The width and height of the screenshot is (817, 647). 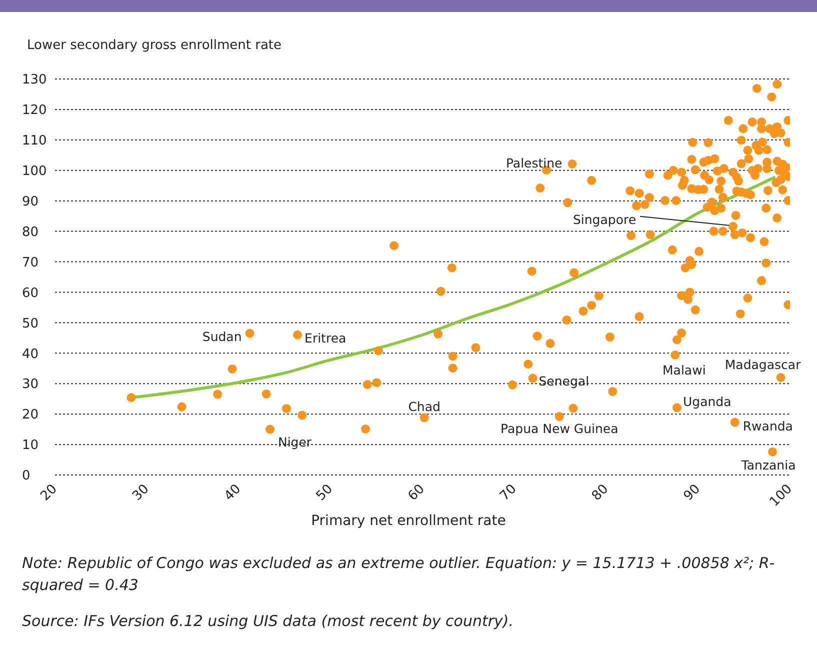 What do you see at coordinates (325, 493) in the screenshot?
I see `x-tick-label: 50` at bounding box center [325, 493].